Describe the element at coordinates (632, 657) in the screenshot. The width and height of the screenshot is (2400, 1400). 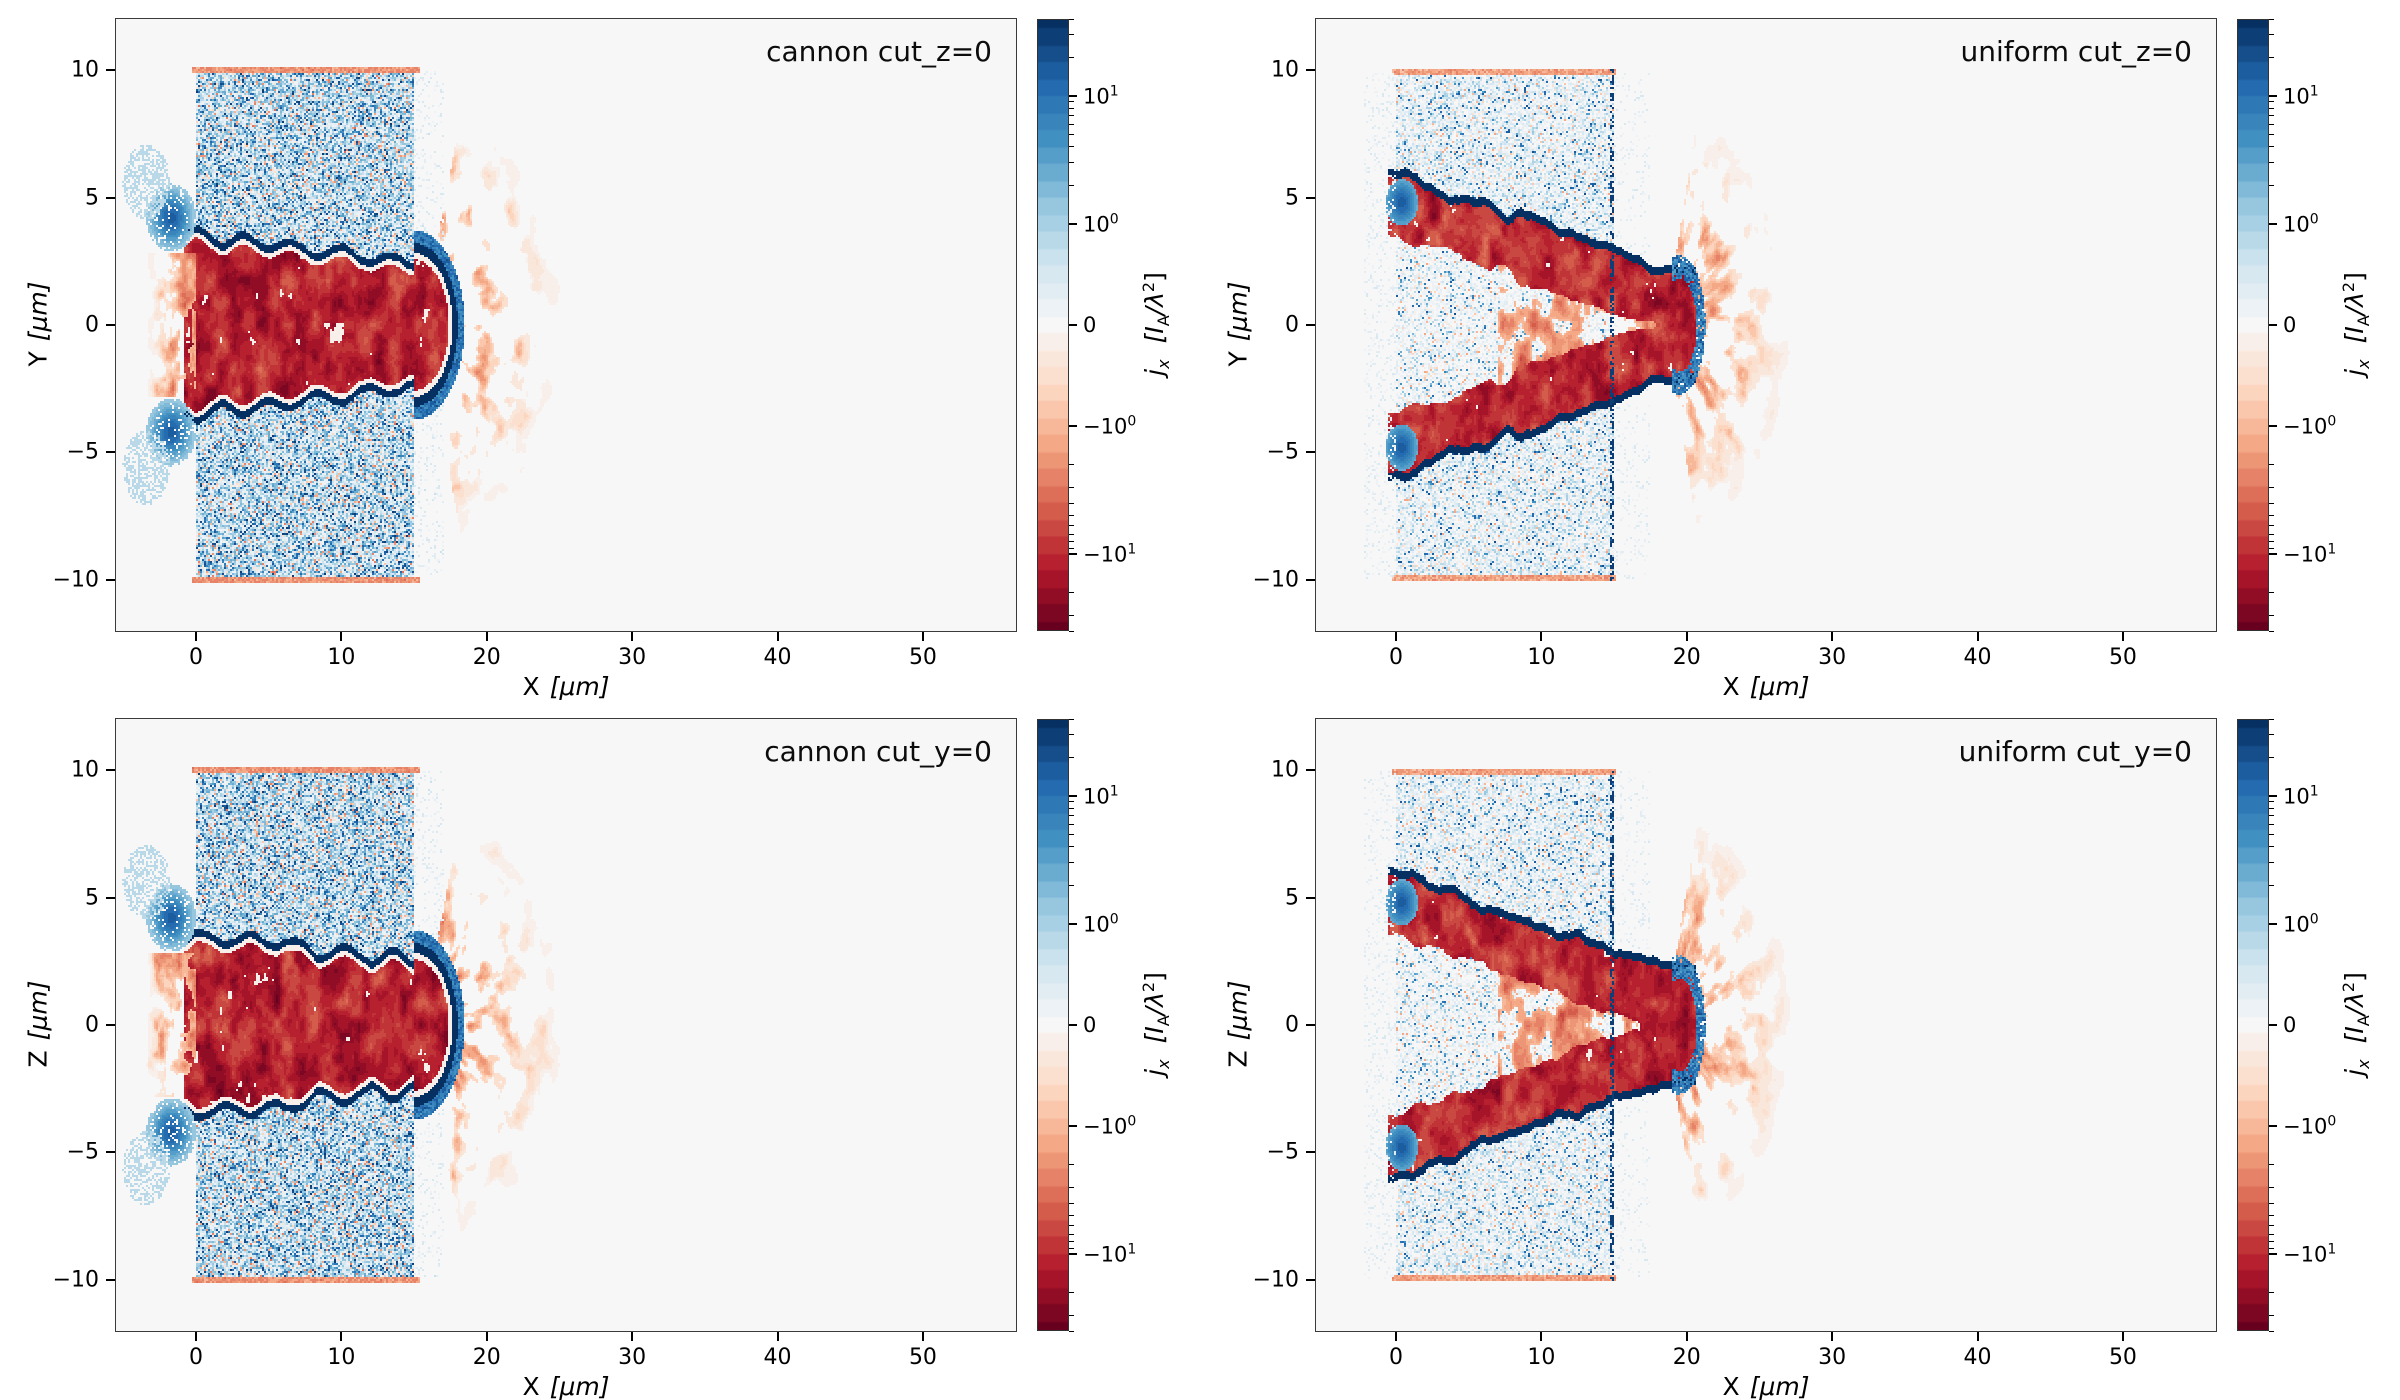
I see `x-tick-label: 30` at that location.